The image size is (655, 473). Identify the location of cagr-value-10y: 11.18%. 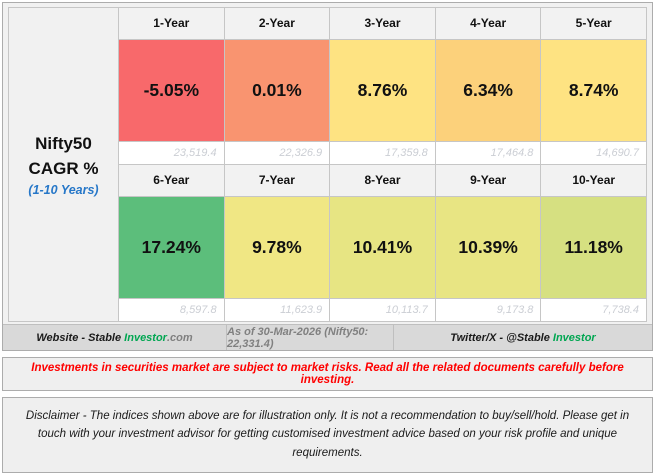
(594, 248).